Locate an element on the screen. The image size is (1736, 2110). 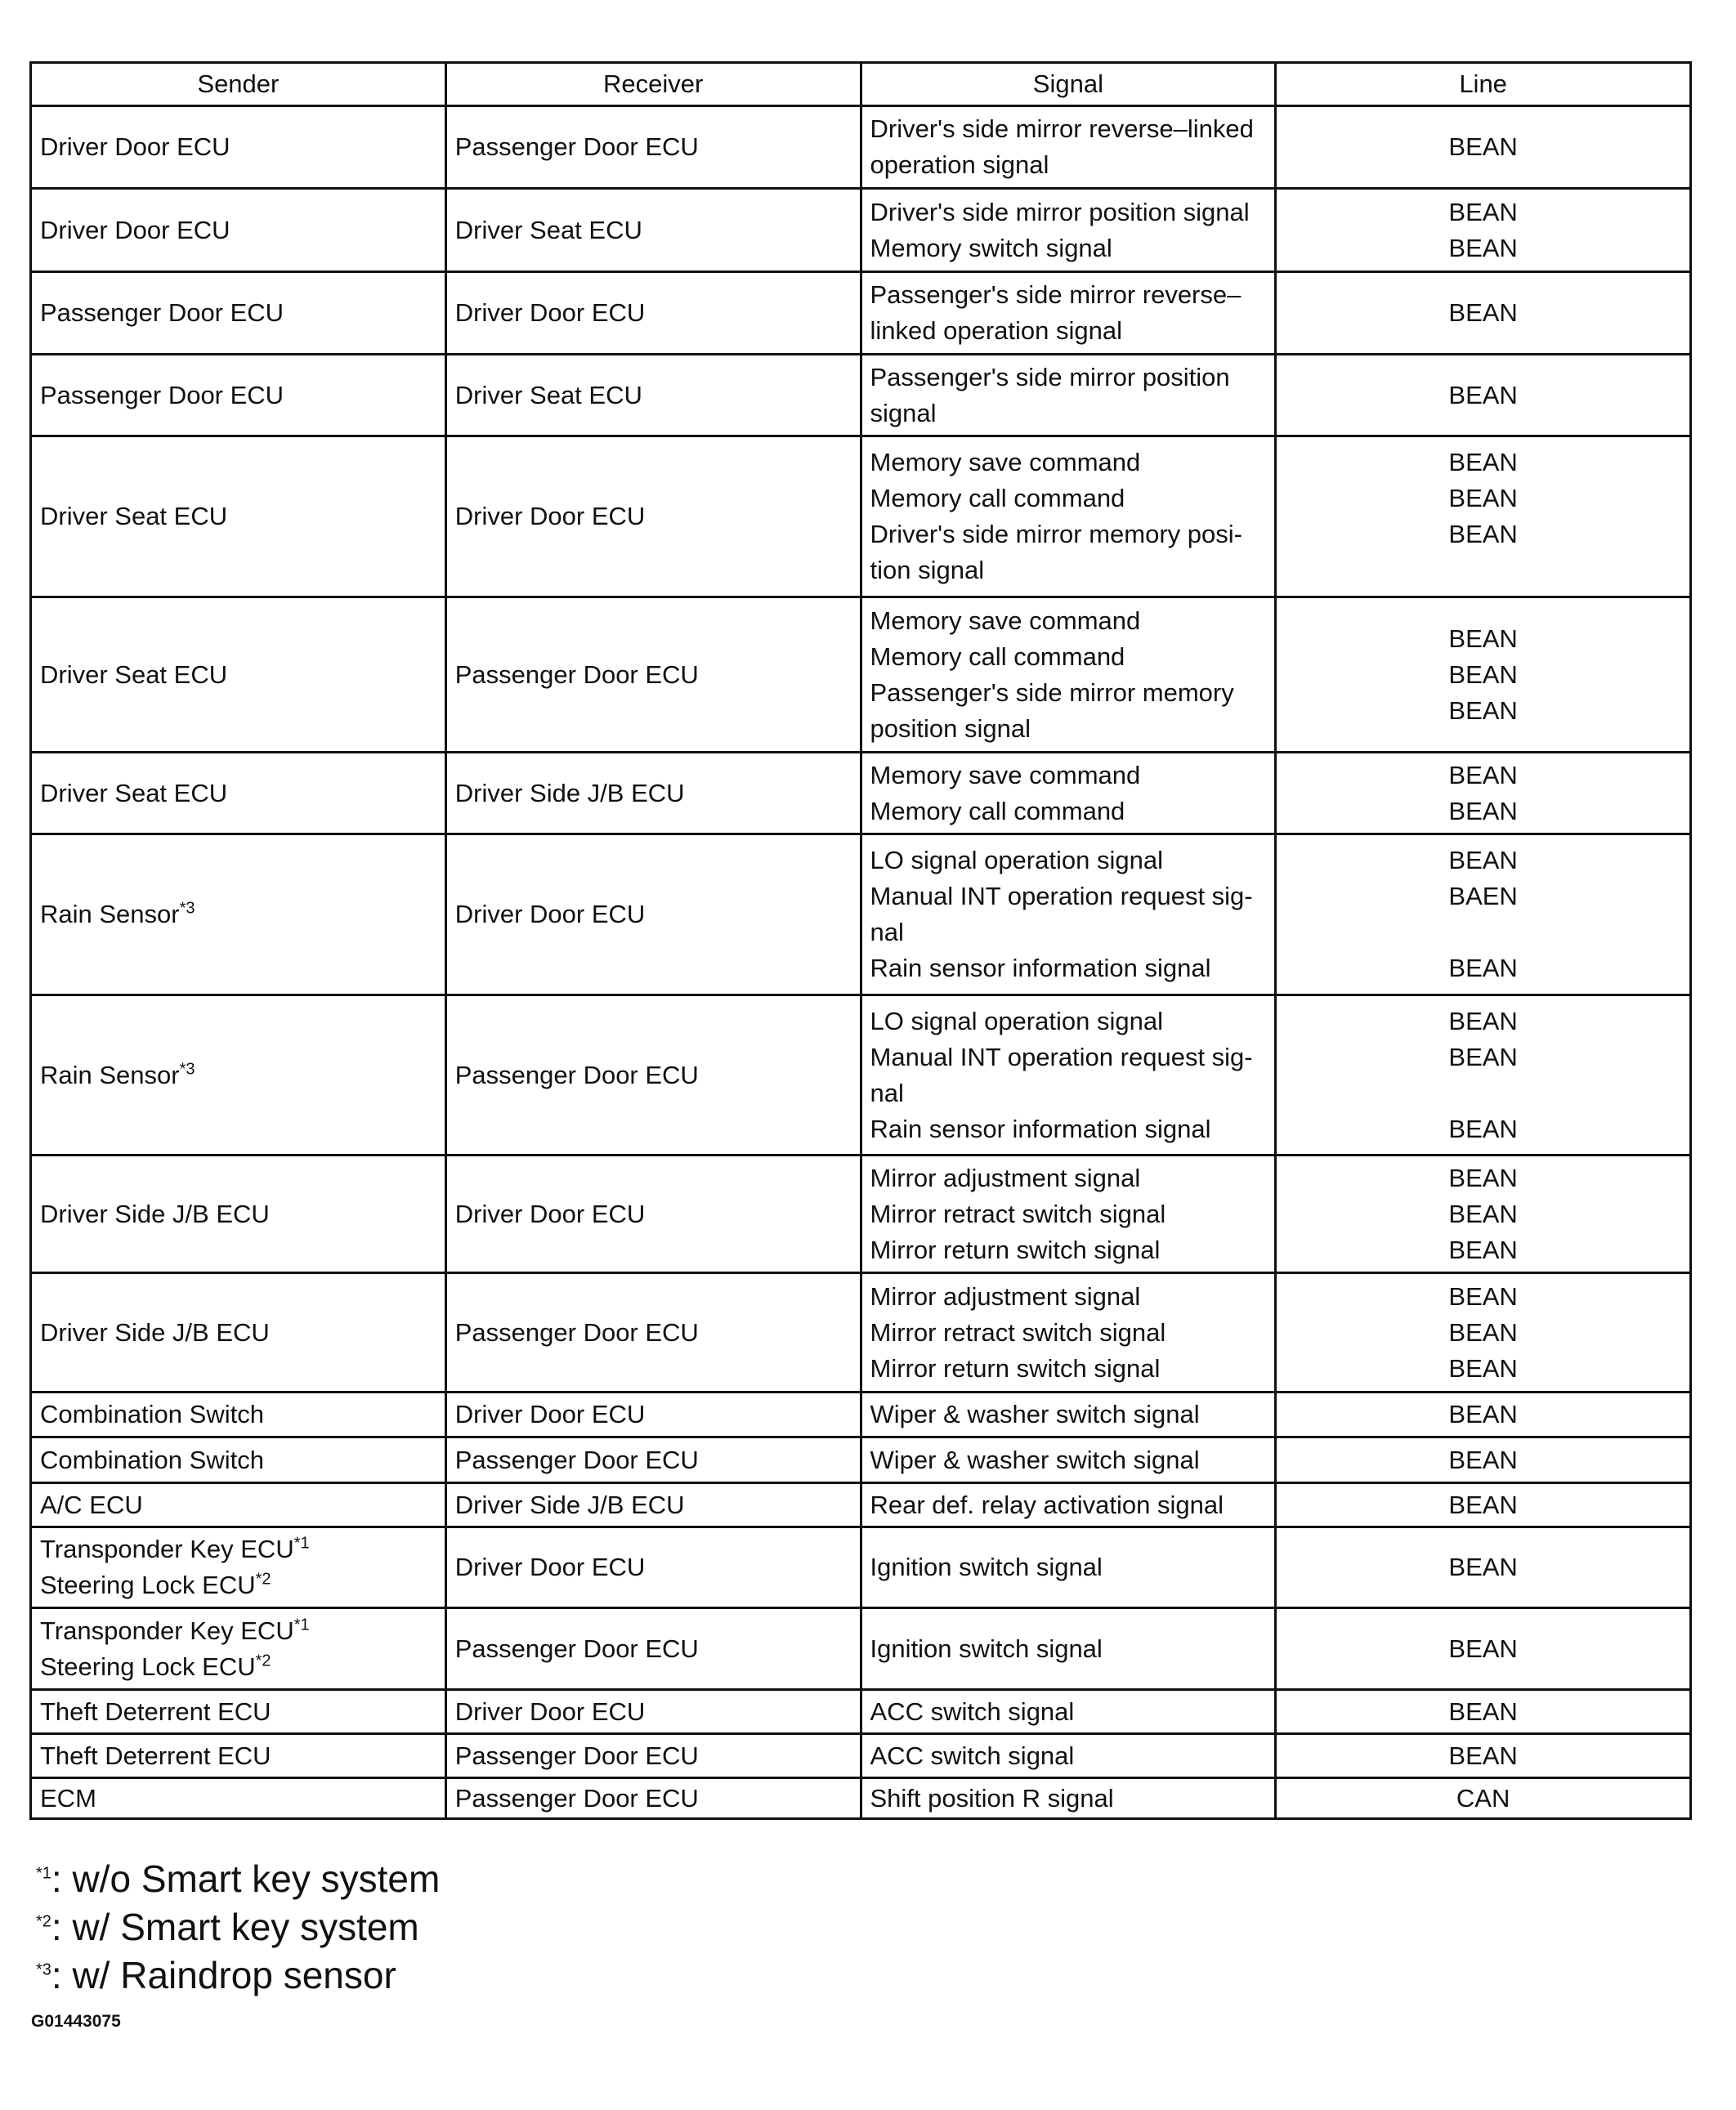
line-value: BAEN is located at coordinates (1483, 896).